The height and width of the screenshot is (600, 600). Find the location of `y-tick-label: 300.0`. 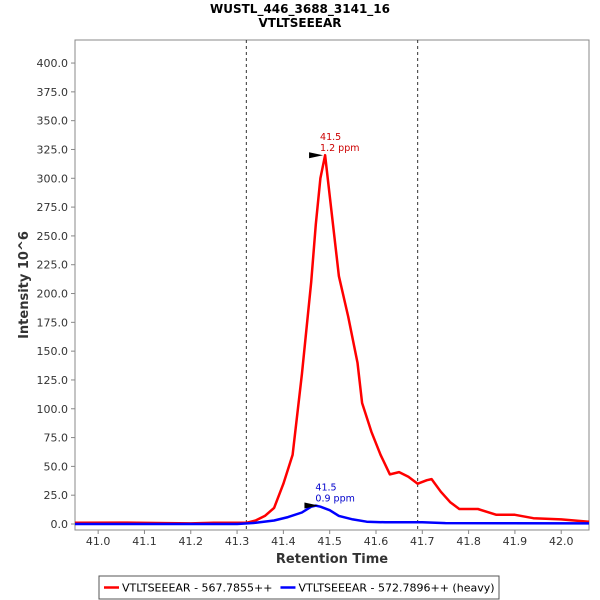

y-tick-label: 300.0 is located at coordinates (53, 178).